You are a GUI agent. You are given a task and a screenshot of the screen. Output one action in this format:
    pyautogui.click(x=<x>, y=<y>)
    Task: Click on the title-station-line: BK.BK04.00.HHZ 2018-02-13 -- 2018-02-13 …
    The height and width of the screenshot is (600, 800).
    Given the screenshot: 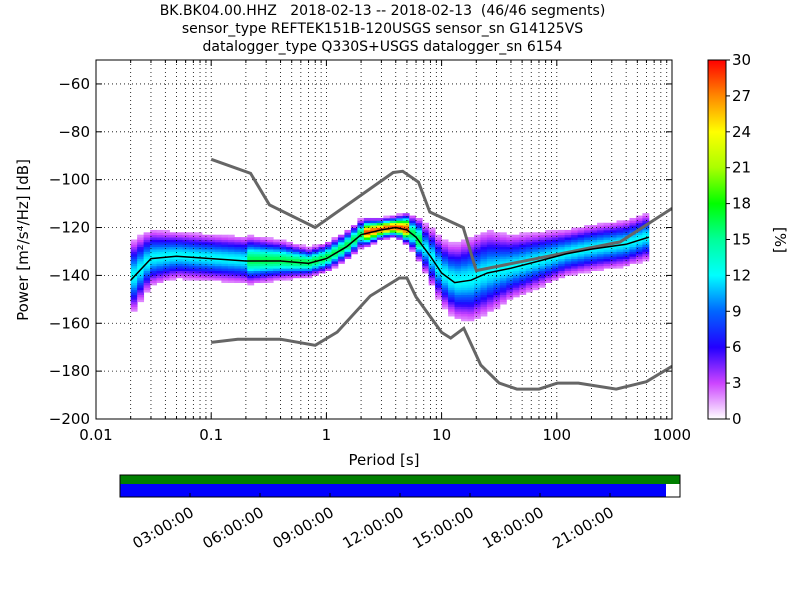 What is the action you would take?
    pyautogui.click(x=382, y=11)
    